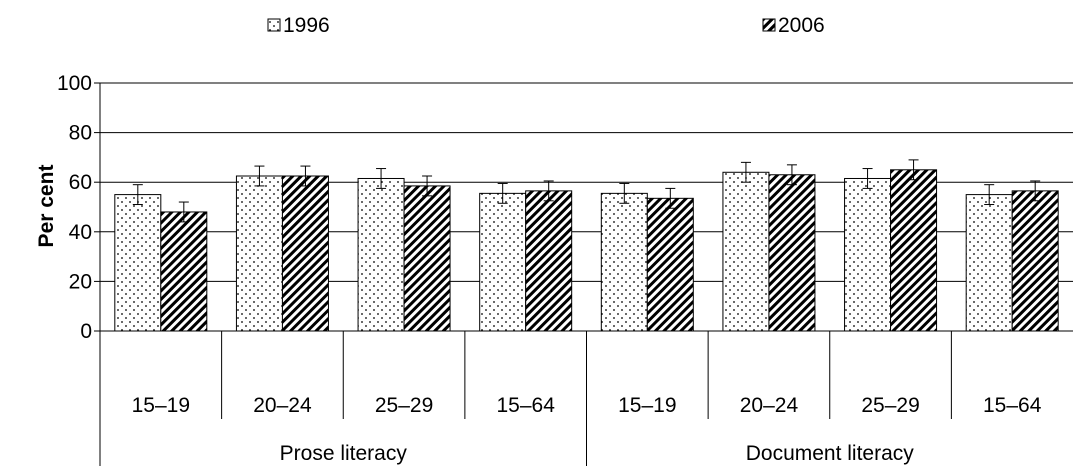 The height and width of the screenshot is (466, 1080). I want to click on legend-label-1996: 1996, so click(306, 25).